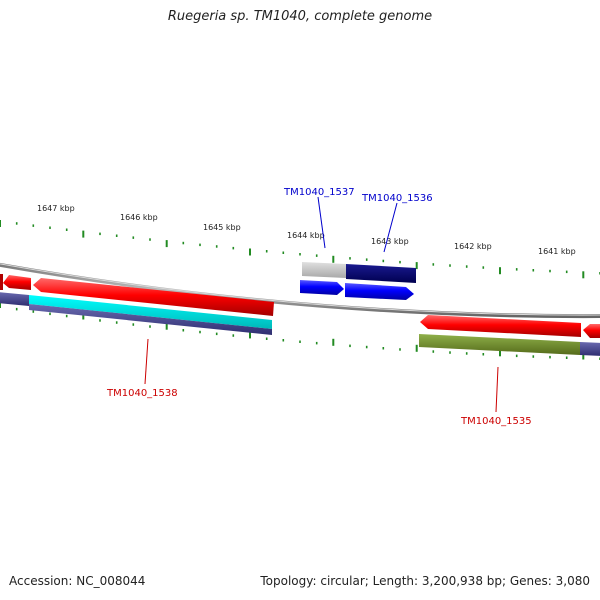  Describe the element at coordinates (557, 251) in the screenshot. I see `tick-label-1641: 1641 kbp` at that location.